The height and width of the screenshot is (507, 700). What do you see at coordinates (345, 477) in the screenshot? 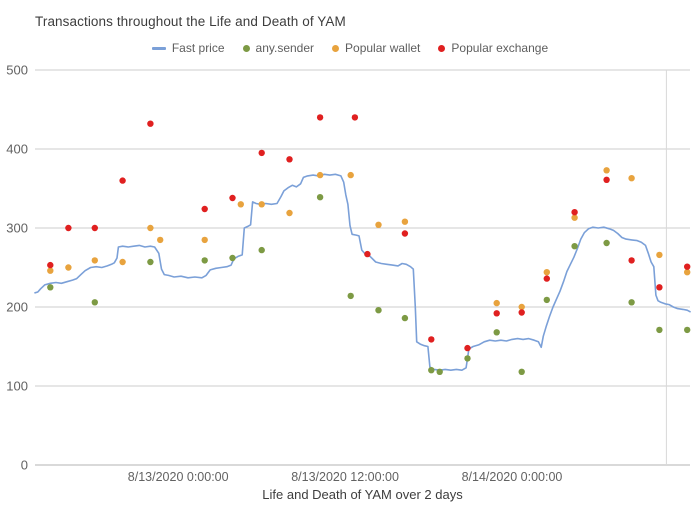
I see `x-tick-label: 8/13/2020 12:00:00` at bounding box center [345, 477].